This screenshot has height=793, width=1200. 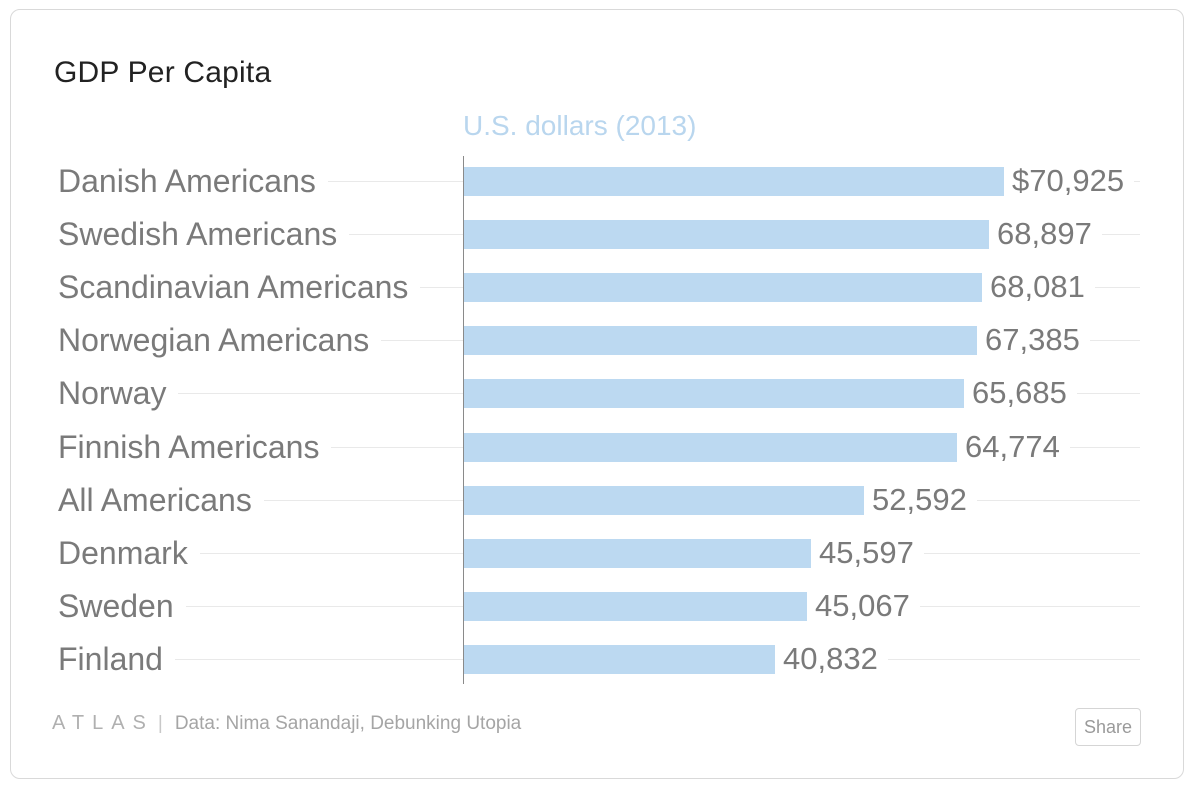 What do you see at coordinates (580, 125) in the screenshot?
I see `chart-subtitle: U.S. dollars (2013)` at bounding box center [580, 125].